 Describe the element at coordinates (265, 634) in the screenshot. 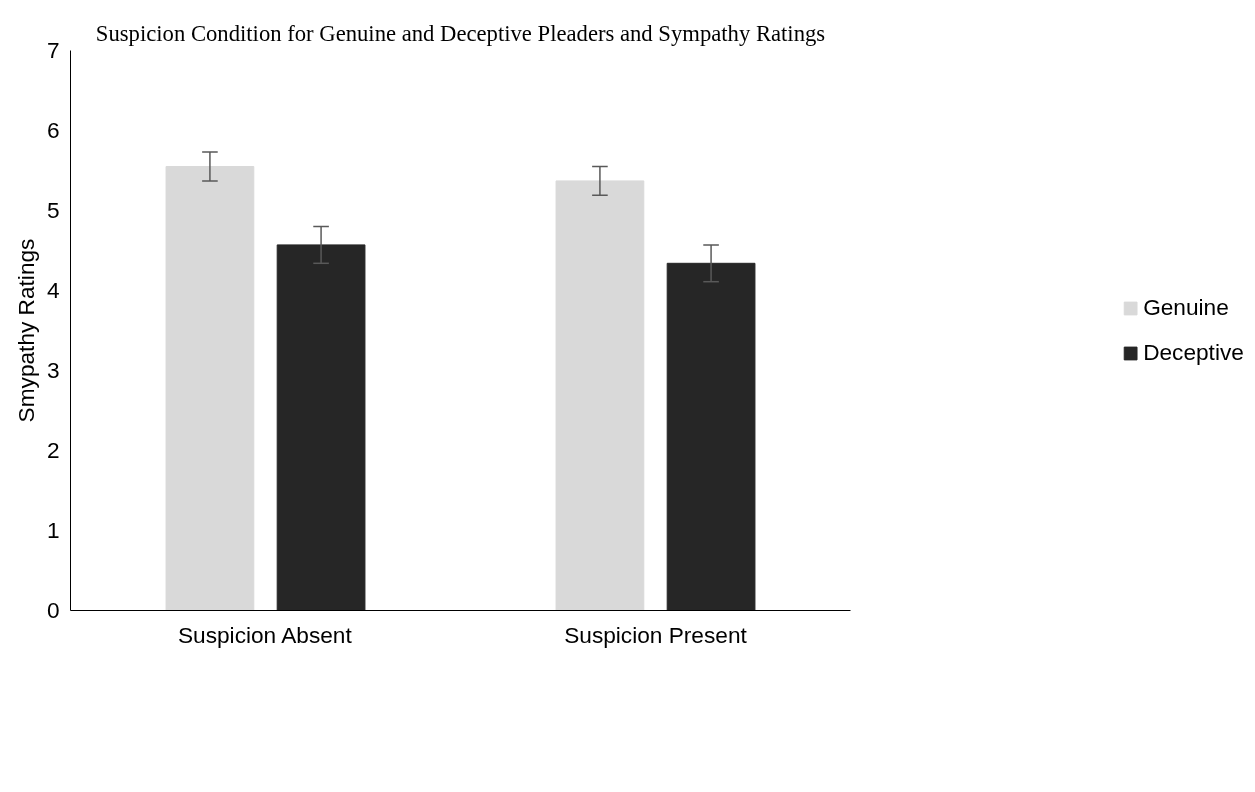

I see `x-tick-label: Suspicion Absent` at that location.